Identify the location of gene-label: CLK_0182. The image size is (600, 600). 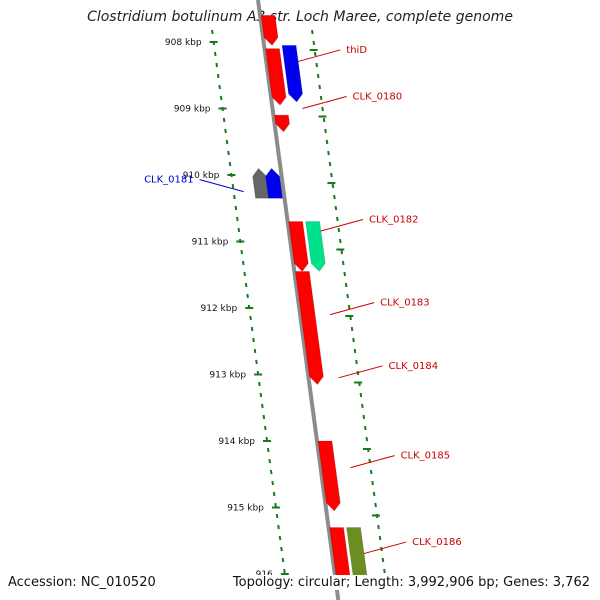
(394, 220).